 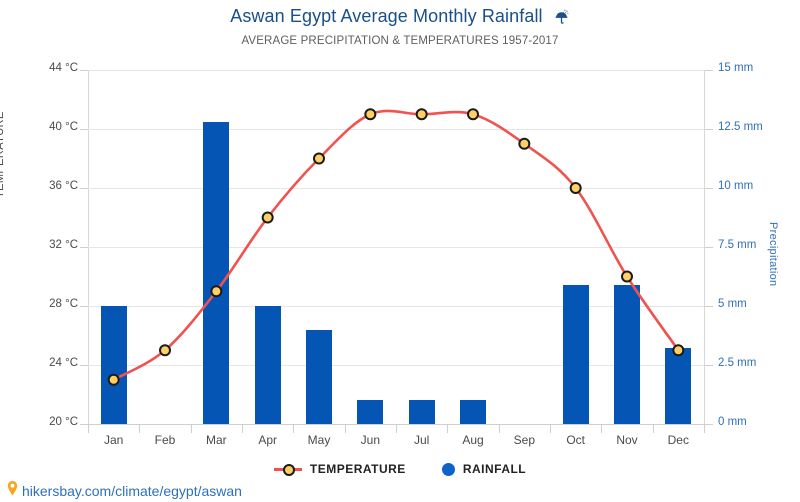 I want to click on page-title: Aswan Egypt Average Monthly Rainfall, so click(x=400, y=18).